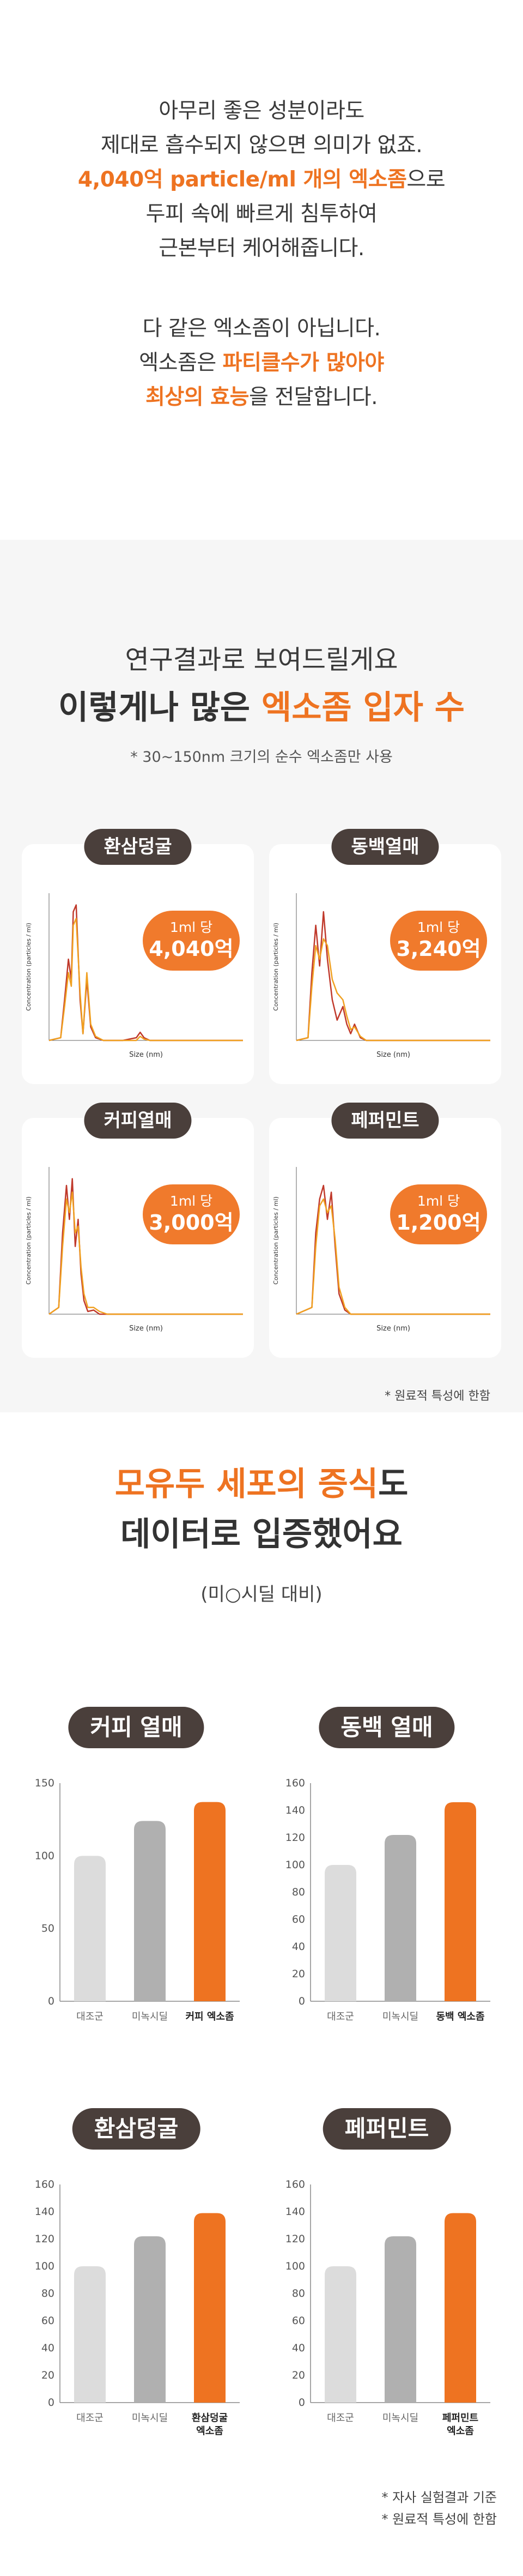  Describe the element at coordinates (261, 111) in the screenshot. I see `intro-line: 아무리 좋은 성분이라도` at that location.